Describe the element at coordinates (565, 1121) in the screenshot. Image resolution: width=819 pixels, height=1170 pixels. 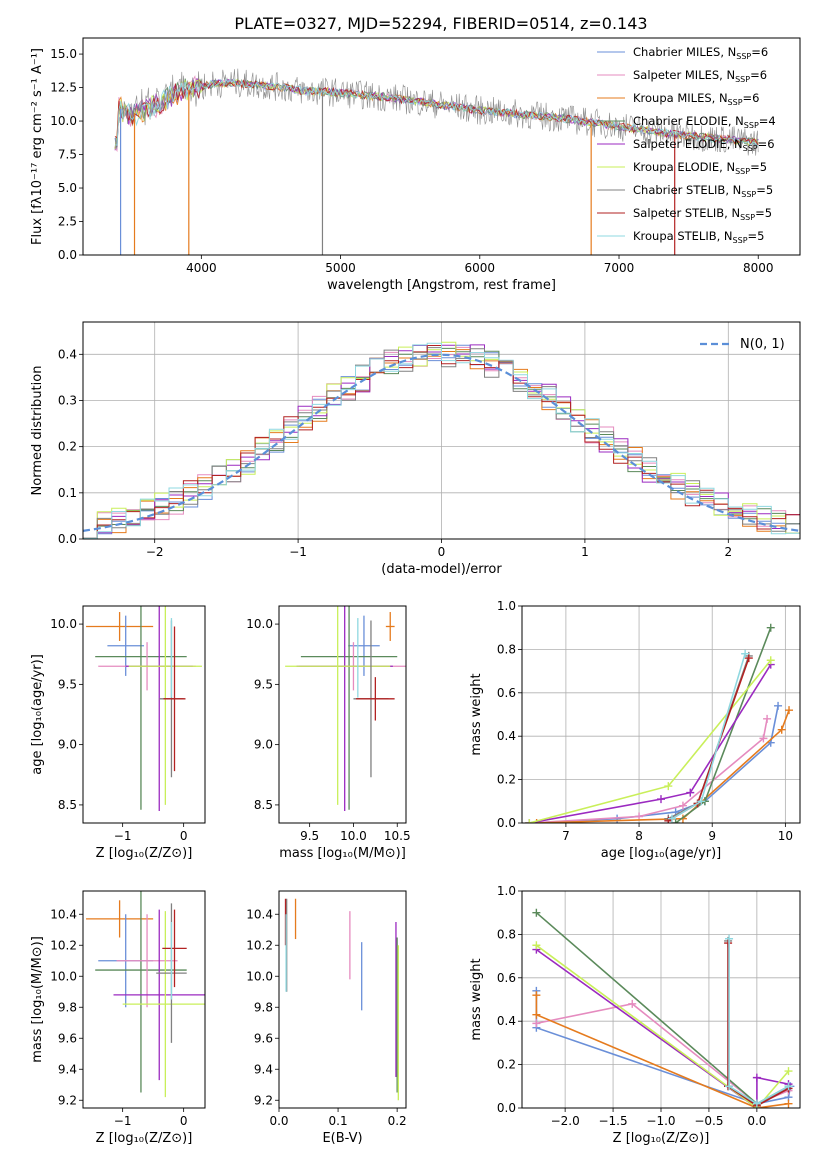
I see `x-tick-label: −2.0` at that location.